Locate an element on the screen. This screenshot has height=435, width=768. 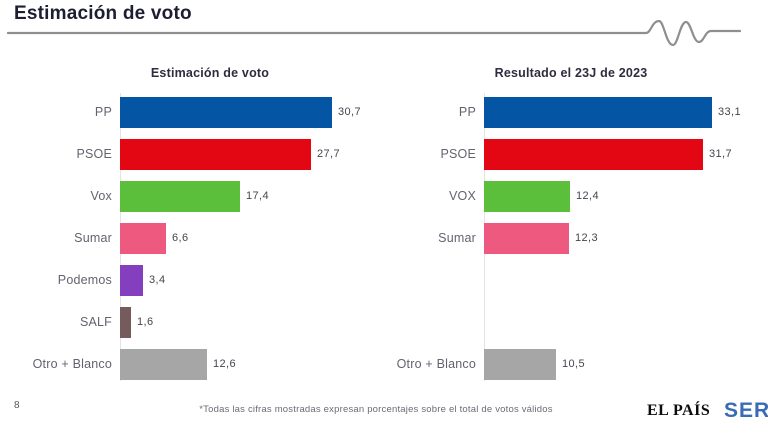
bar-area: 1,6 is located at coordinates (137, 322).